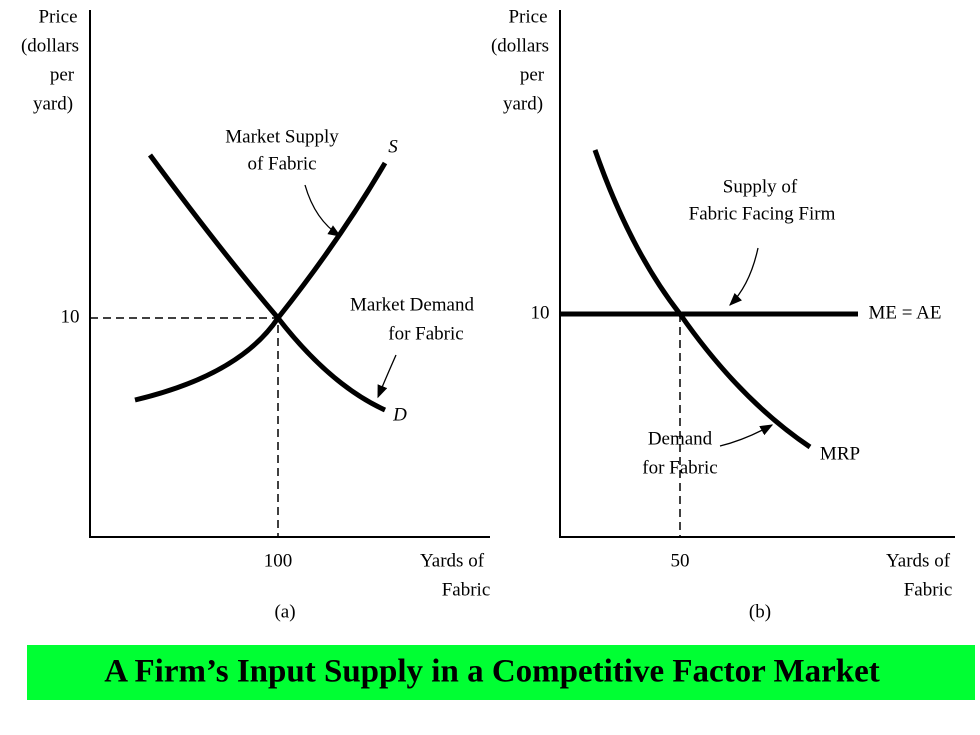 This screenshot has height=735, width=980. I want to click on mrp-curve, so click(702, 299).